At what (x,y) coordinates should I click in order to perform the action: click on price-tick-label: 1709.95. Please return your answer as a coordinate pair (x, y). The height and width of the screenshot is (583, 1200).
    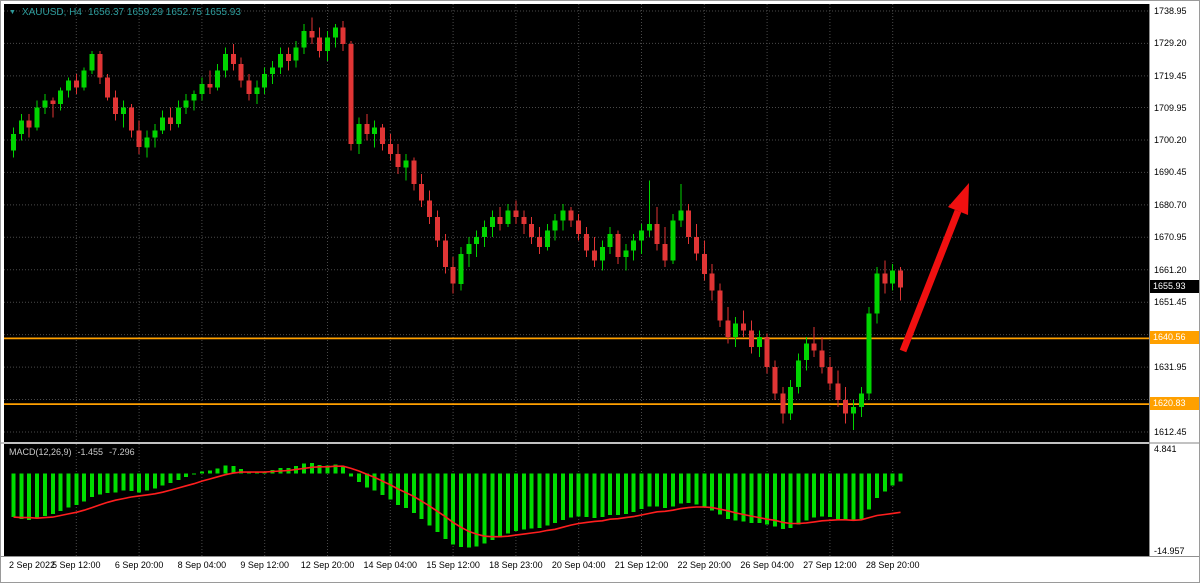
    Looking at the image, I should click on (1170, 107).